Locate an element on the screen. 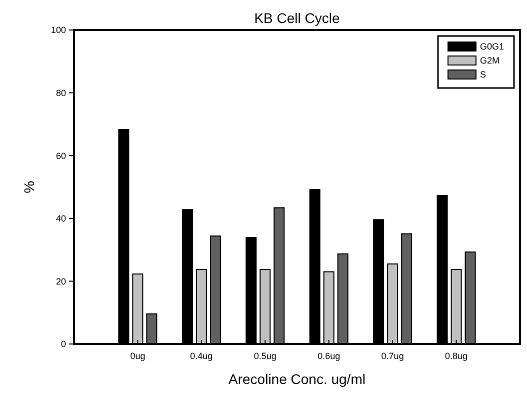  y-axis-title: % is located at coordinates (29, 187).